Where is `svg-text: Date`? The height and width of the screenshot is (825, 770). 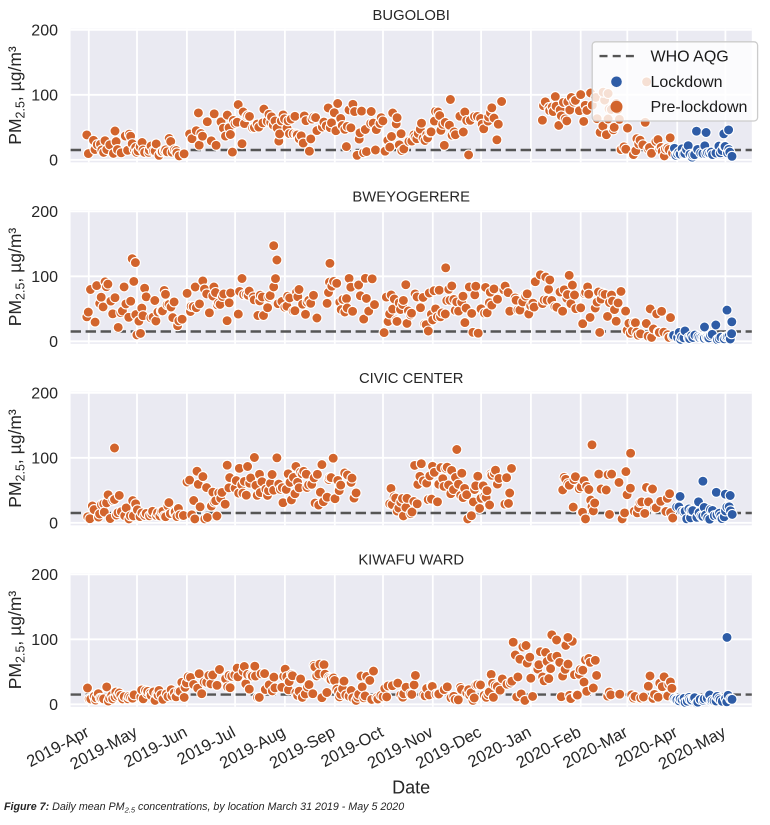 svg-text: Date is located at coordinates (411, 788).